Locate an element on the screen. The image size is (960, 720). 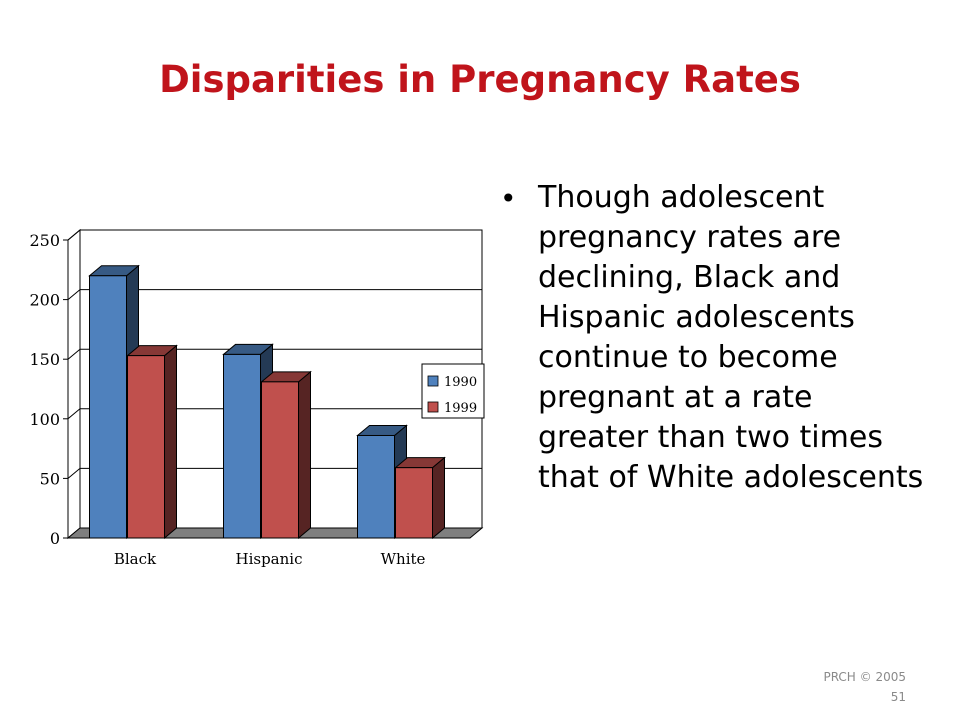
bar-side-black-1999 is located at coordinates (170, 442).